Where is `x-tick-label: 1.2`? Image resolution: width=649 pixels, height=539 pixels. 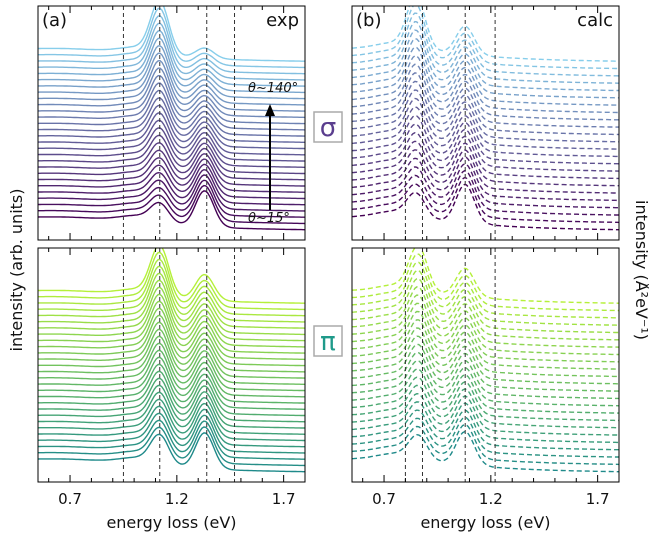 x-tick-label: 1.2 is located at coordinates (491, 499).